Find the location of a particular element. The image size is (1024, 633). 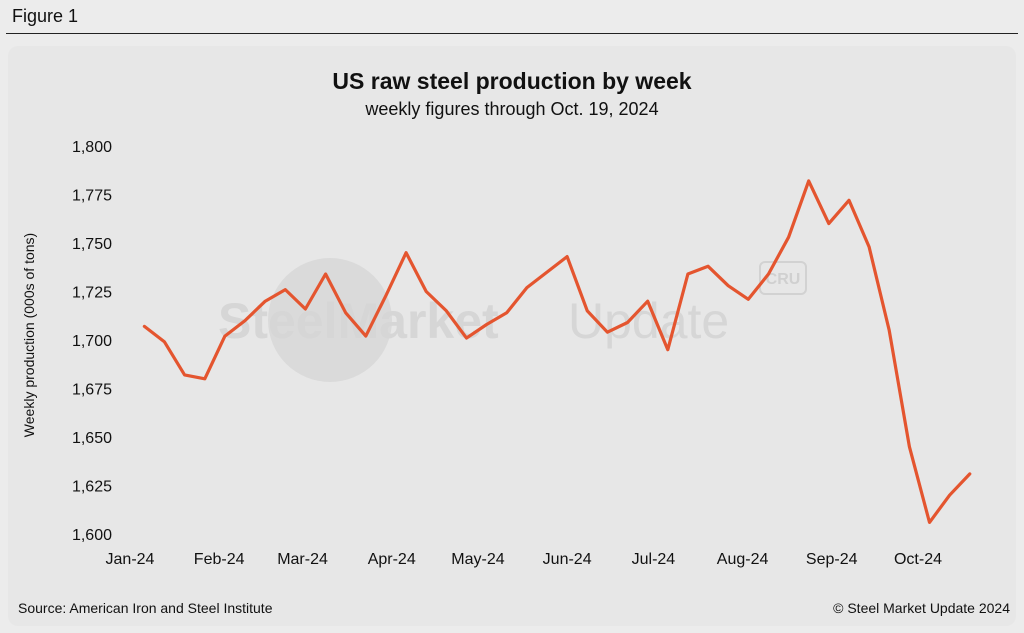

y-tick-label: 1,625 is located at coordinates (92, 487).